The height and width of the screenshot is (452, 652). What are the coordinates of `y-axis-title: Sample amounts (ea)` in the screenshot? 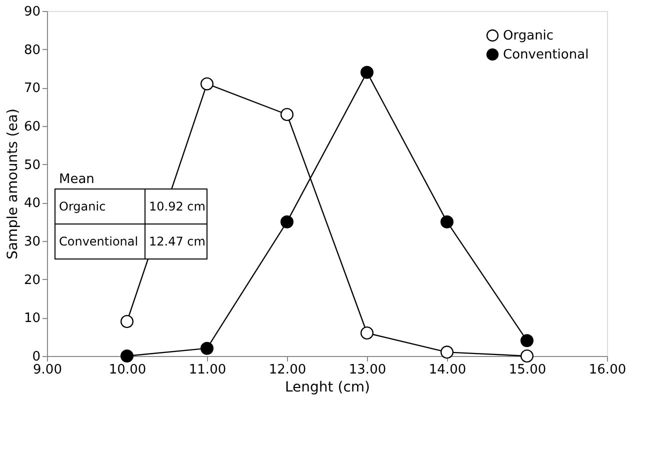 It's located at (12, 184).